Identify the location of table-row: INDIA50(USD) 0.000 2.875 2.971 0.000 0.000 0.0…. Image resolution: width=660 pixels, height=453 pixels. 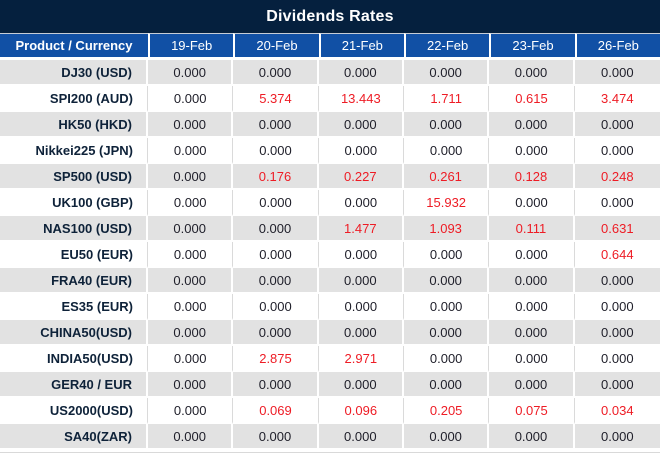
(330, 359).